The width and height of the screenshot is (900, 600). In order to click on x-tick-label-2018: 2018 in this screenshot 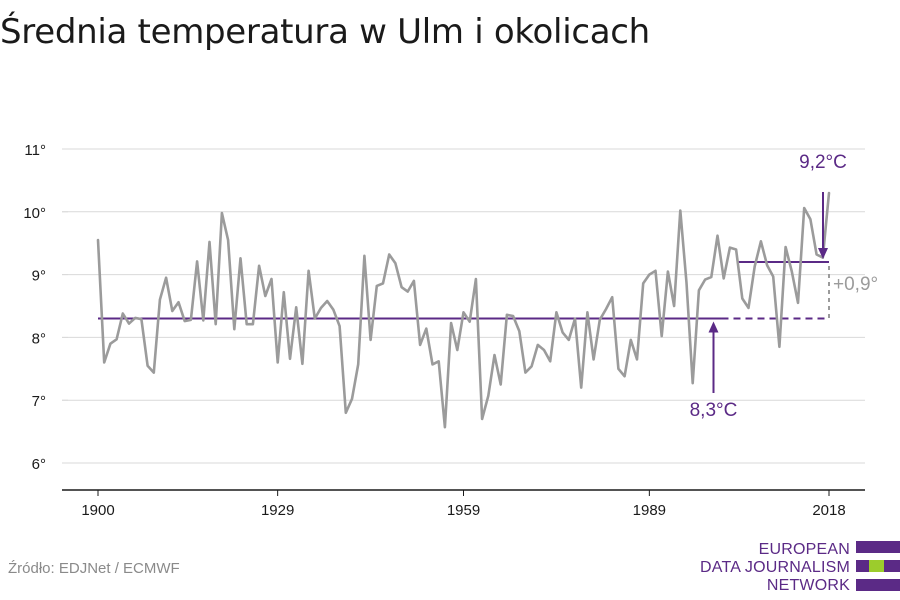, I will do `click(828, 510)`.